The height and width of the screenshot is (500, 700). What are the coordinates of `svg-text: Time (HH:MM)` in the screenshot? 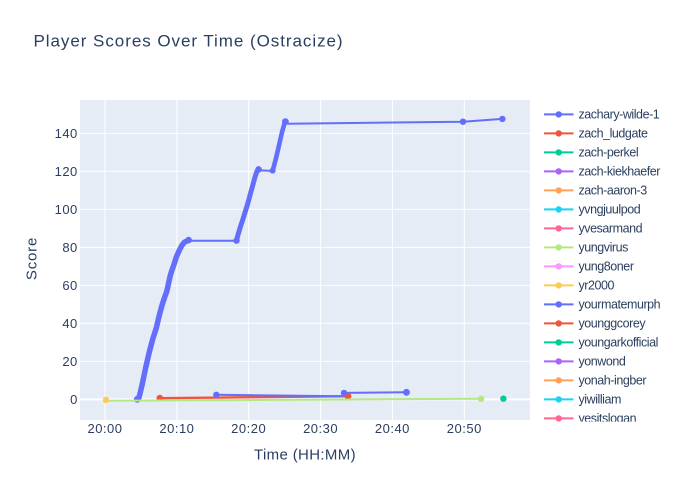 It's located at (305, 455).